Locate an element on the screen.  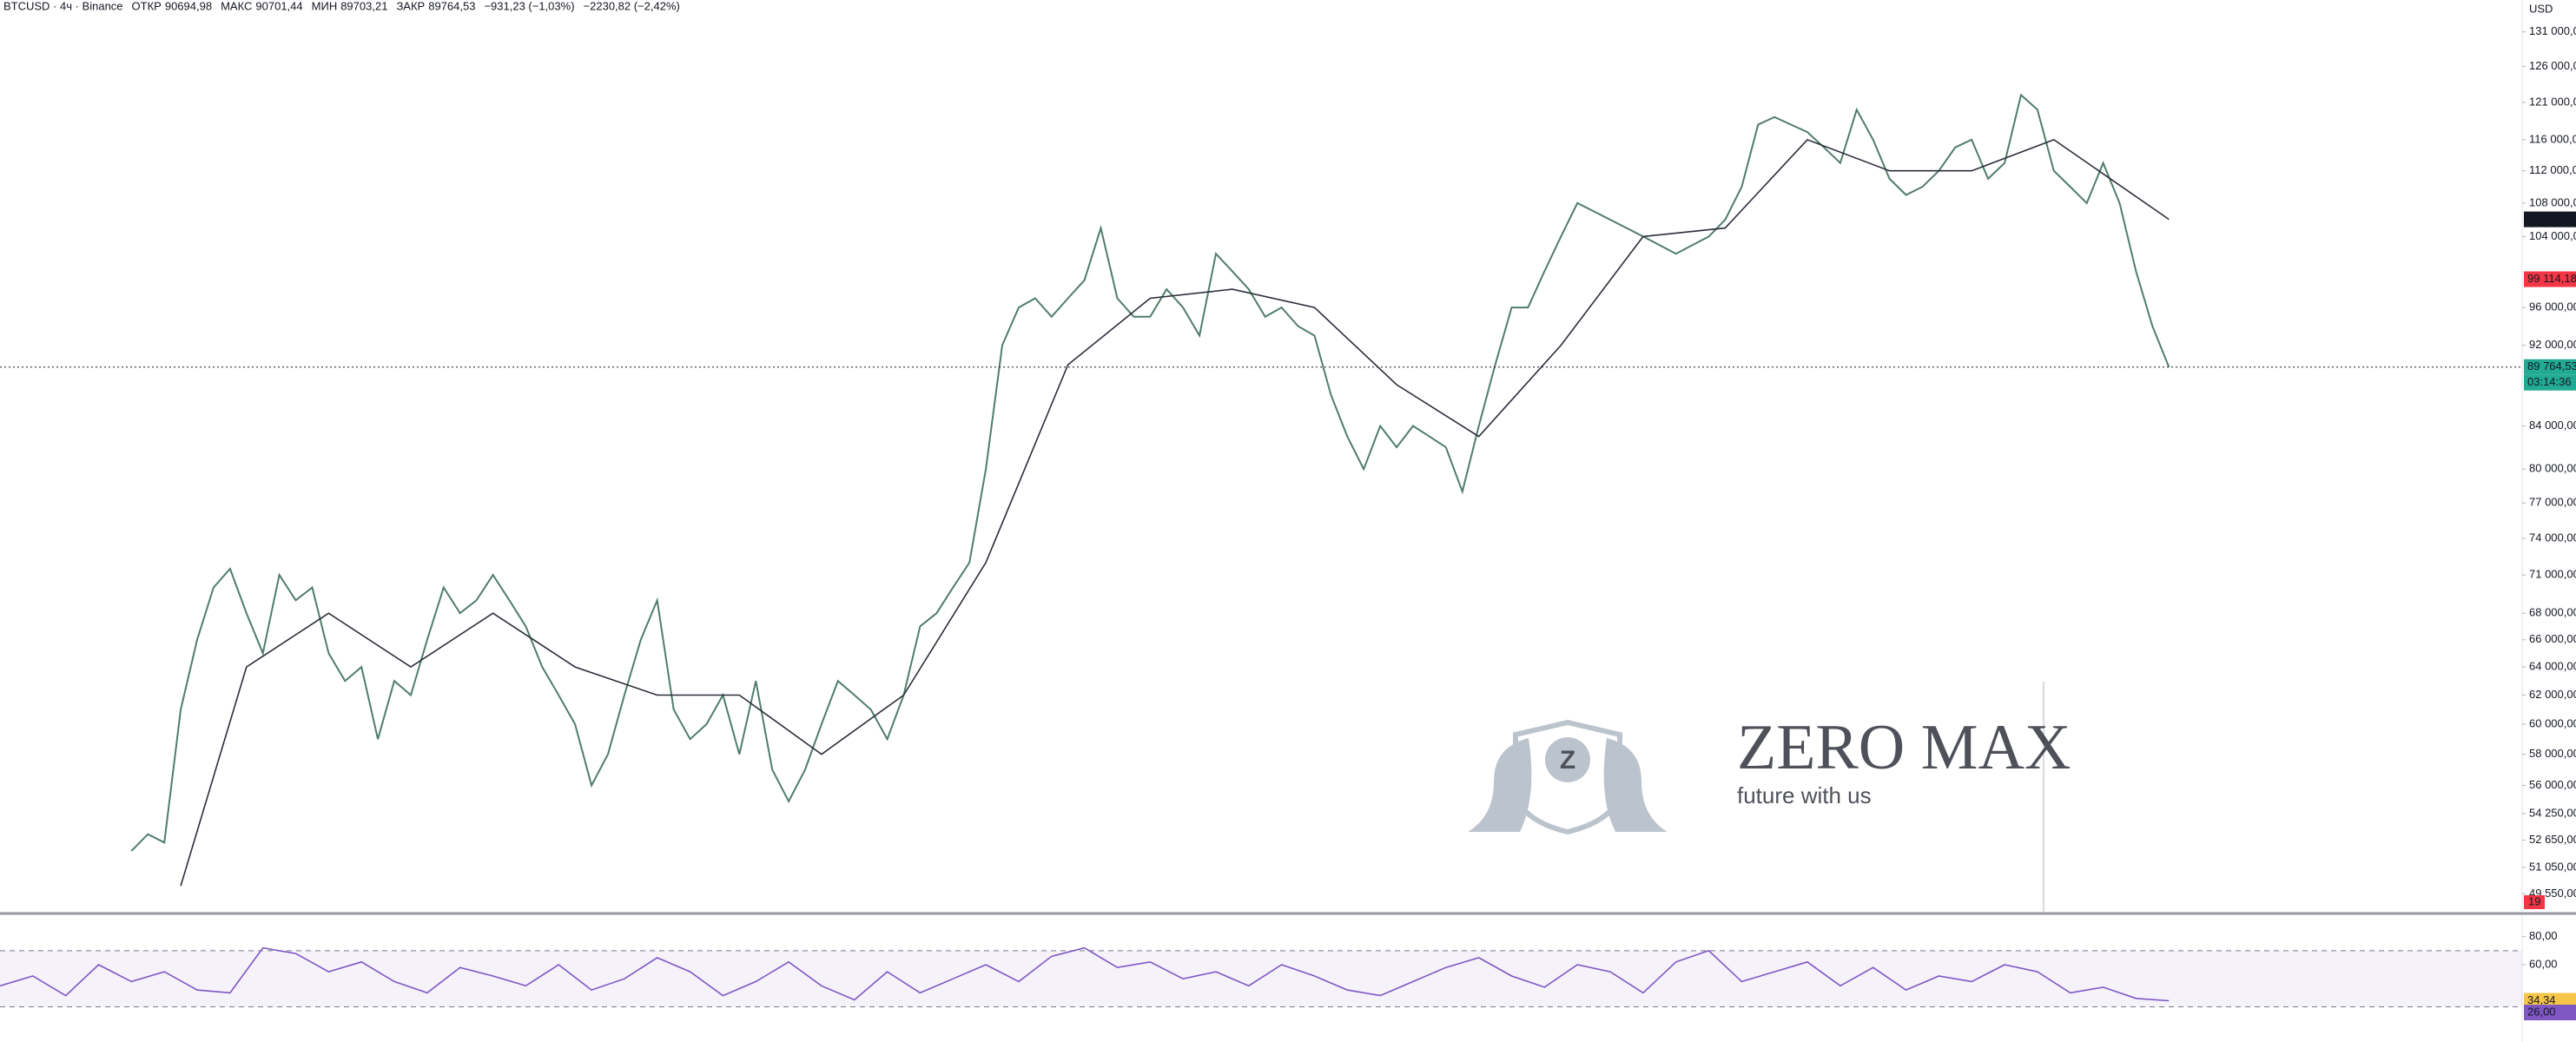
countdown-badge is located at coordinates (2550, 382).